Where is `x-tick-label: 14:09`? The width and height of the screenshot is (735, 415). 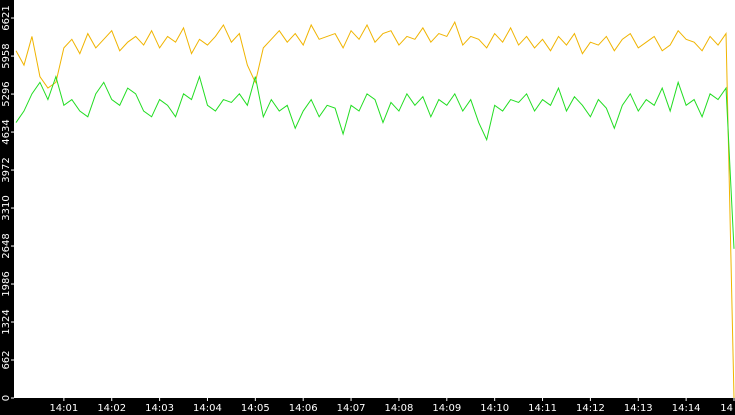 x-tick-label: 14:09 is located at coordinates (446, 408).